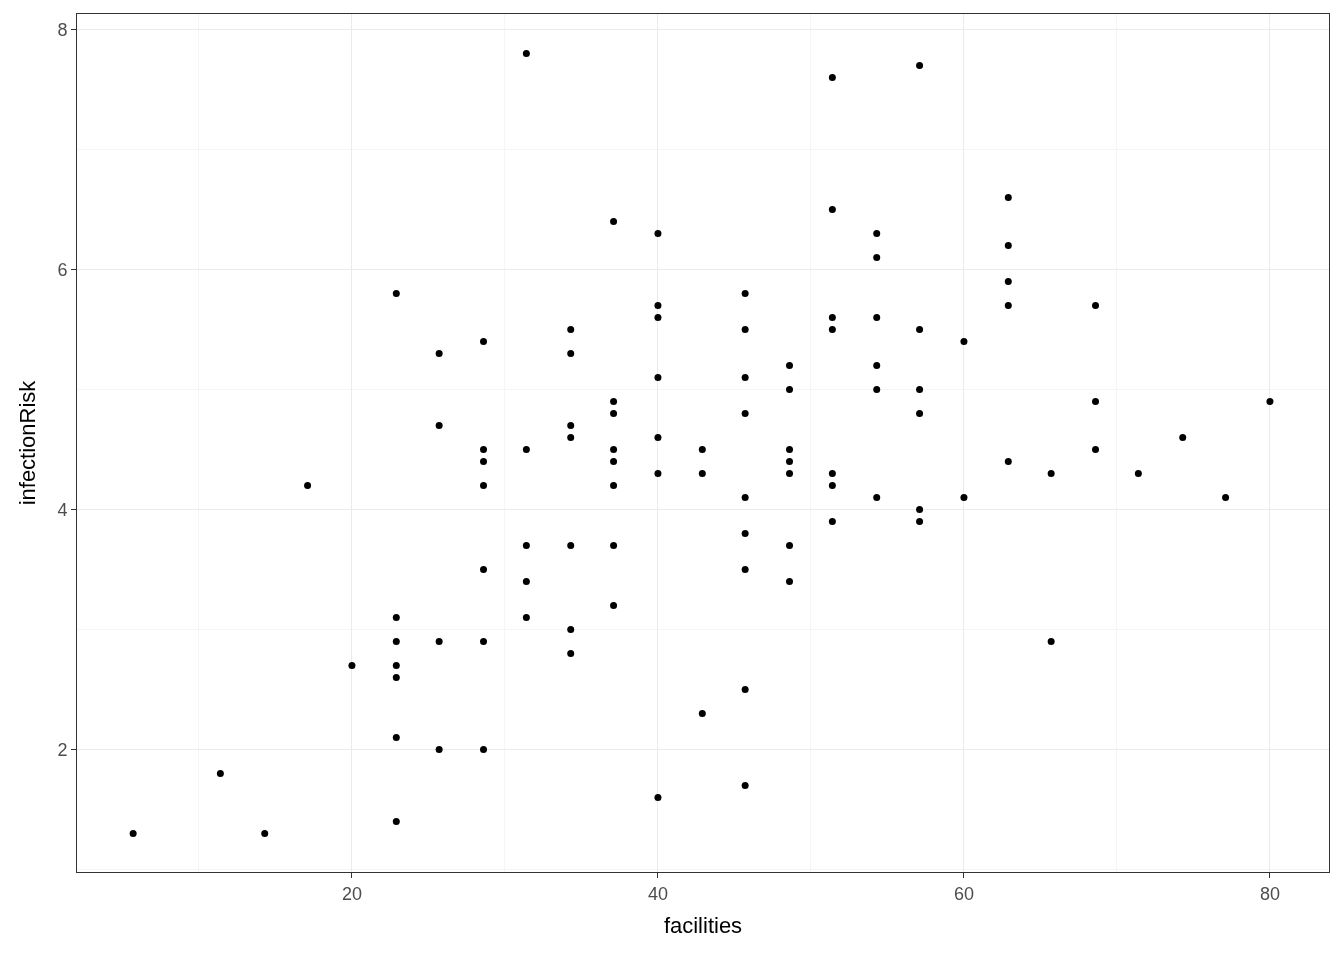 Image resolution: width=1344 pixels, height=960 pixels. Describe the element at coordinates (28, 442) in the screenshot. I see `y-axis-title: infectionRisk` at that location.